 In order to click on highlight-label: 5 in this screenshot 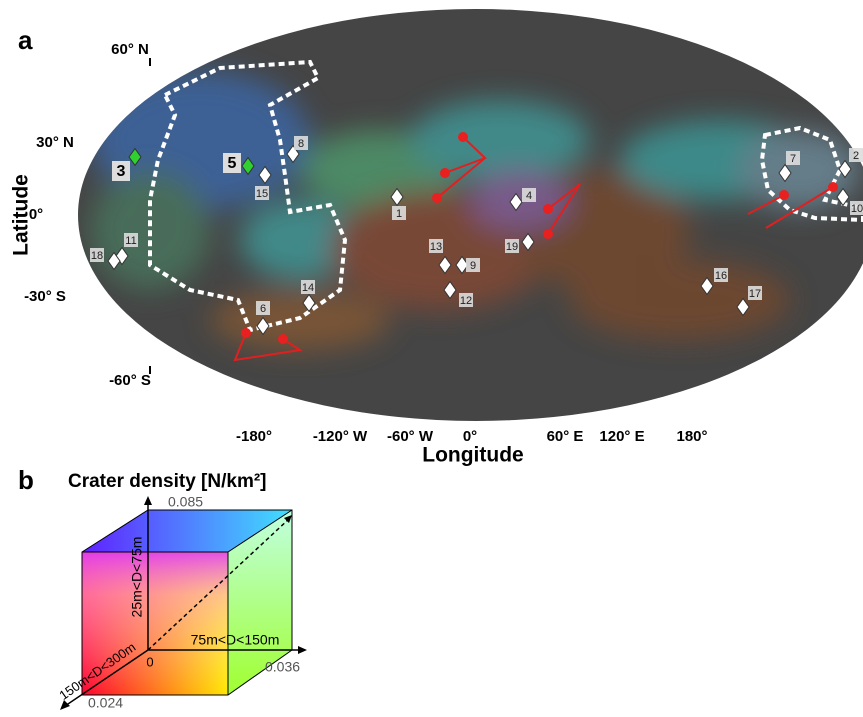, I will do `click(232, 163)`.